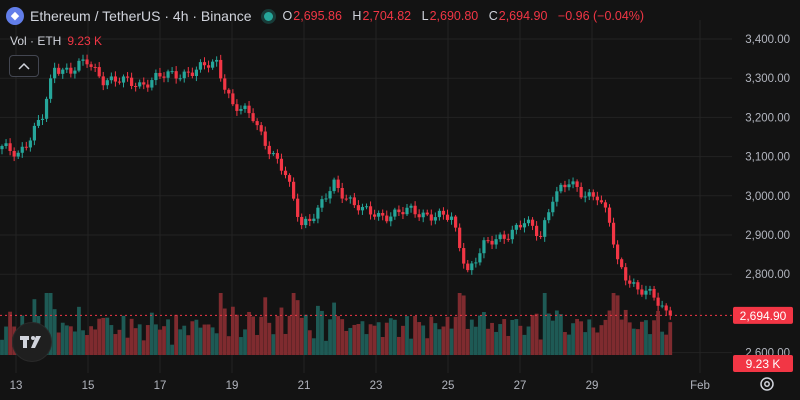 The image size is (800, 400). Describe the element at coordinates (448, 386) in the screenshot. I see `time-tick-label: 25` at that location.